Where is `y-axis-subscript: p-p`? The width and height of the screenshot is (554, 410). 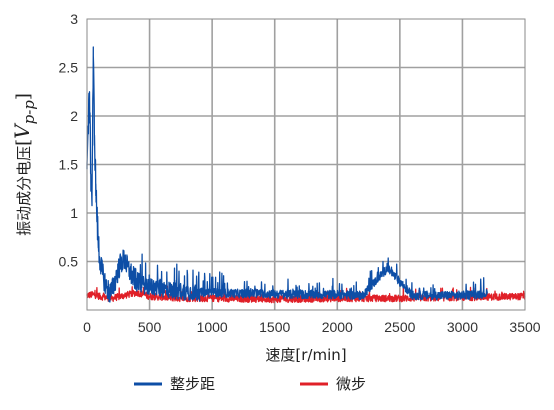
y-axis-subscript: p-p is located at coordinates (29, 112).